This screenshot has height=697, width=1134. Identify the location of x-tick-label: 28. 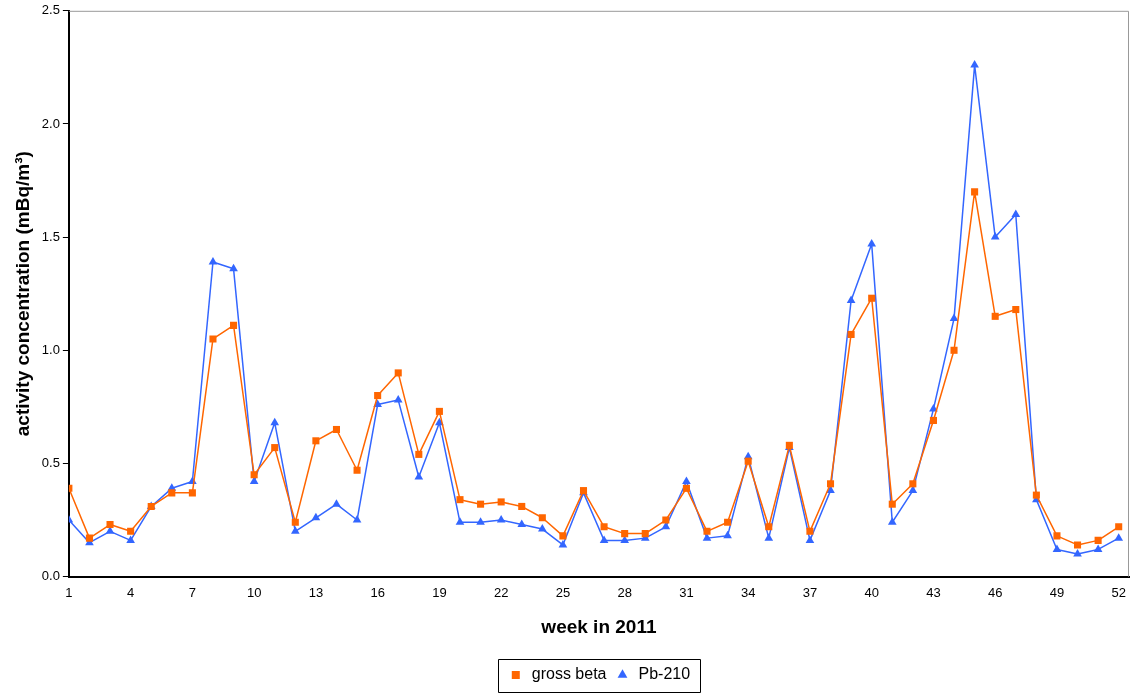
(624, 592).